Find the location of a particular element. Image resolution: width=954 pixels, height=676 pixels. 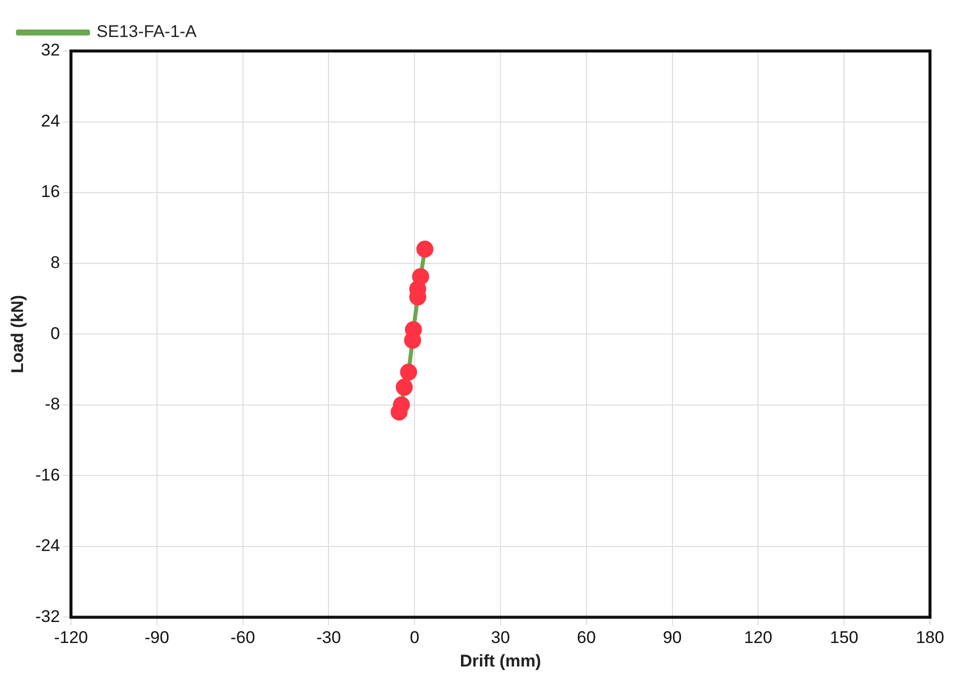

y-tick-label: 8 is located at coordinates (55, 262).